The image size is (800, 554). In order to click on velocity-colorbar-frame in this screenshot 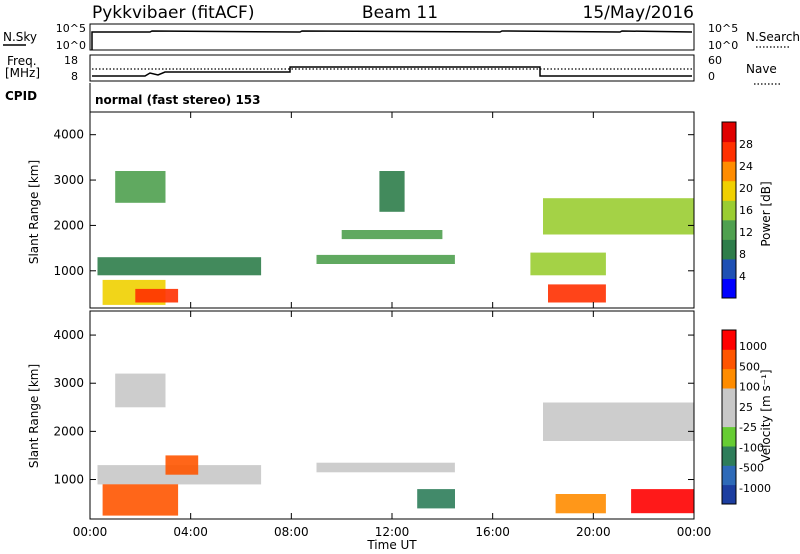, I will do `click(729, 417)`.